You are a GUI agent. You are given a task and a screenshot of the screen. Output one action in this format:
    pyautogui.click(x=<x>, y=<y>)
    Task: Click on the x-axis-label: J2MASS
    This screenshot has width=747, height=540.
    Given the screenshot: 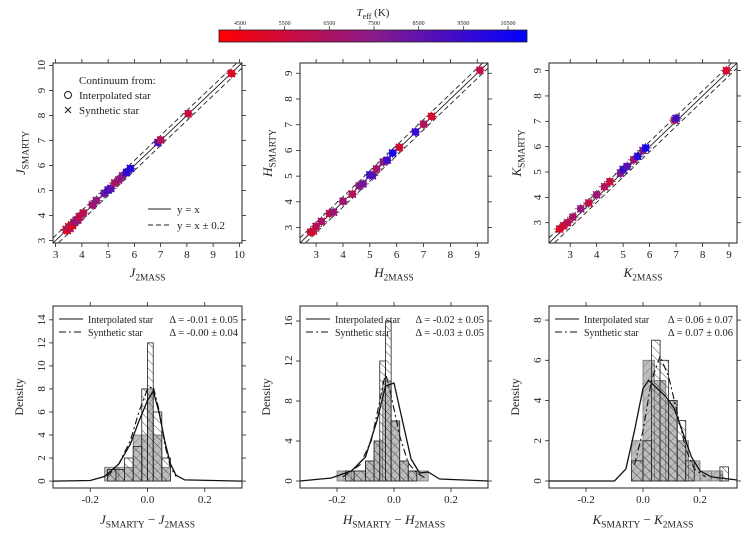 What is the action you would take?
    pyautogui.click(x=148, y=274)
    